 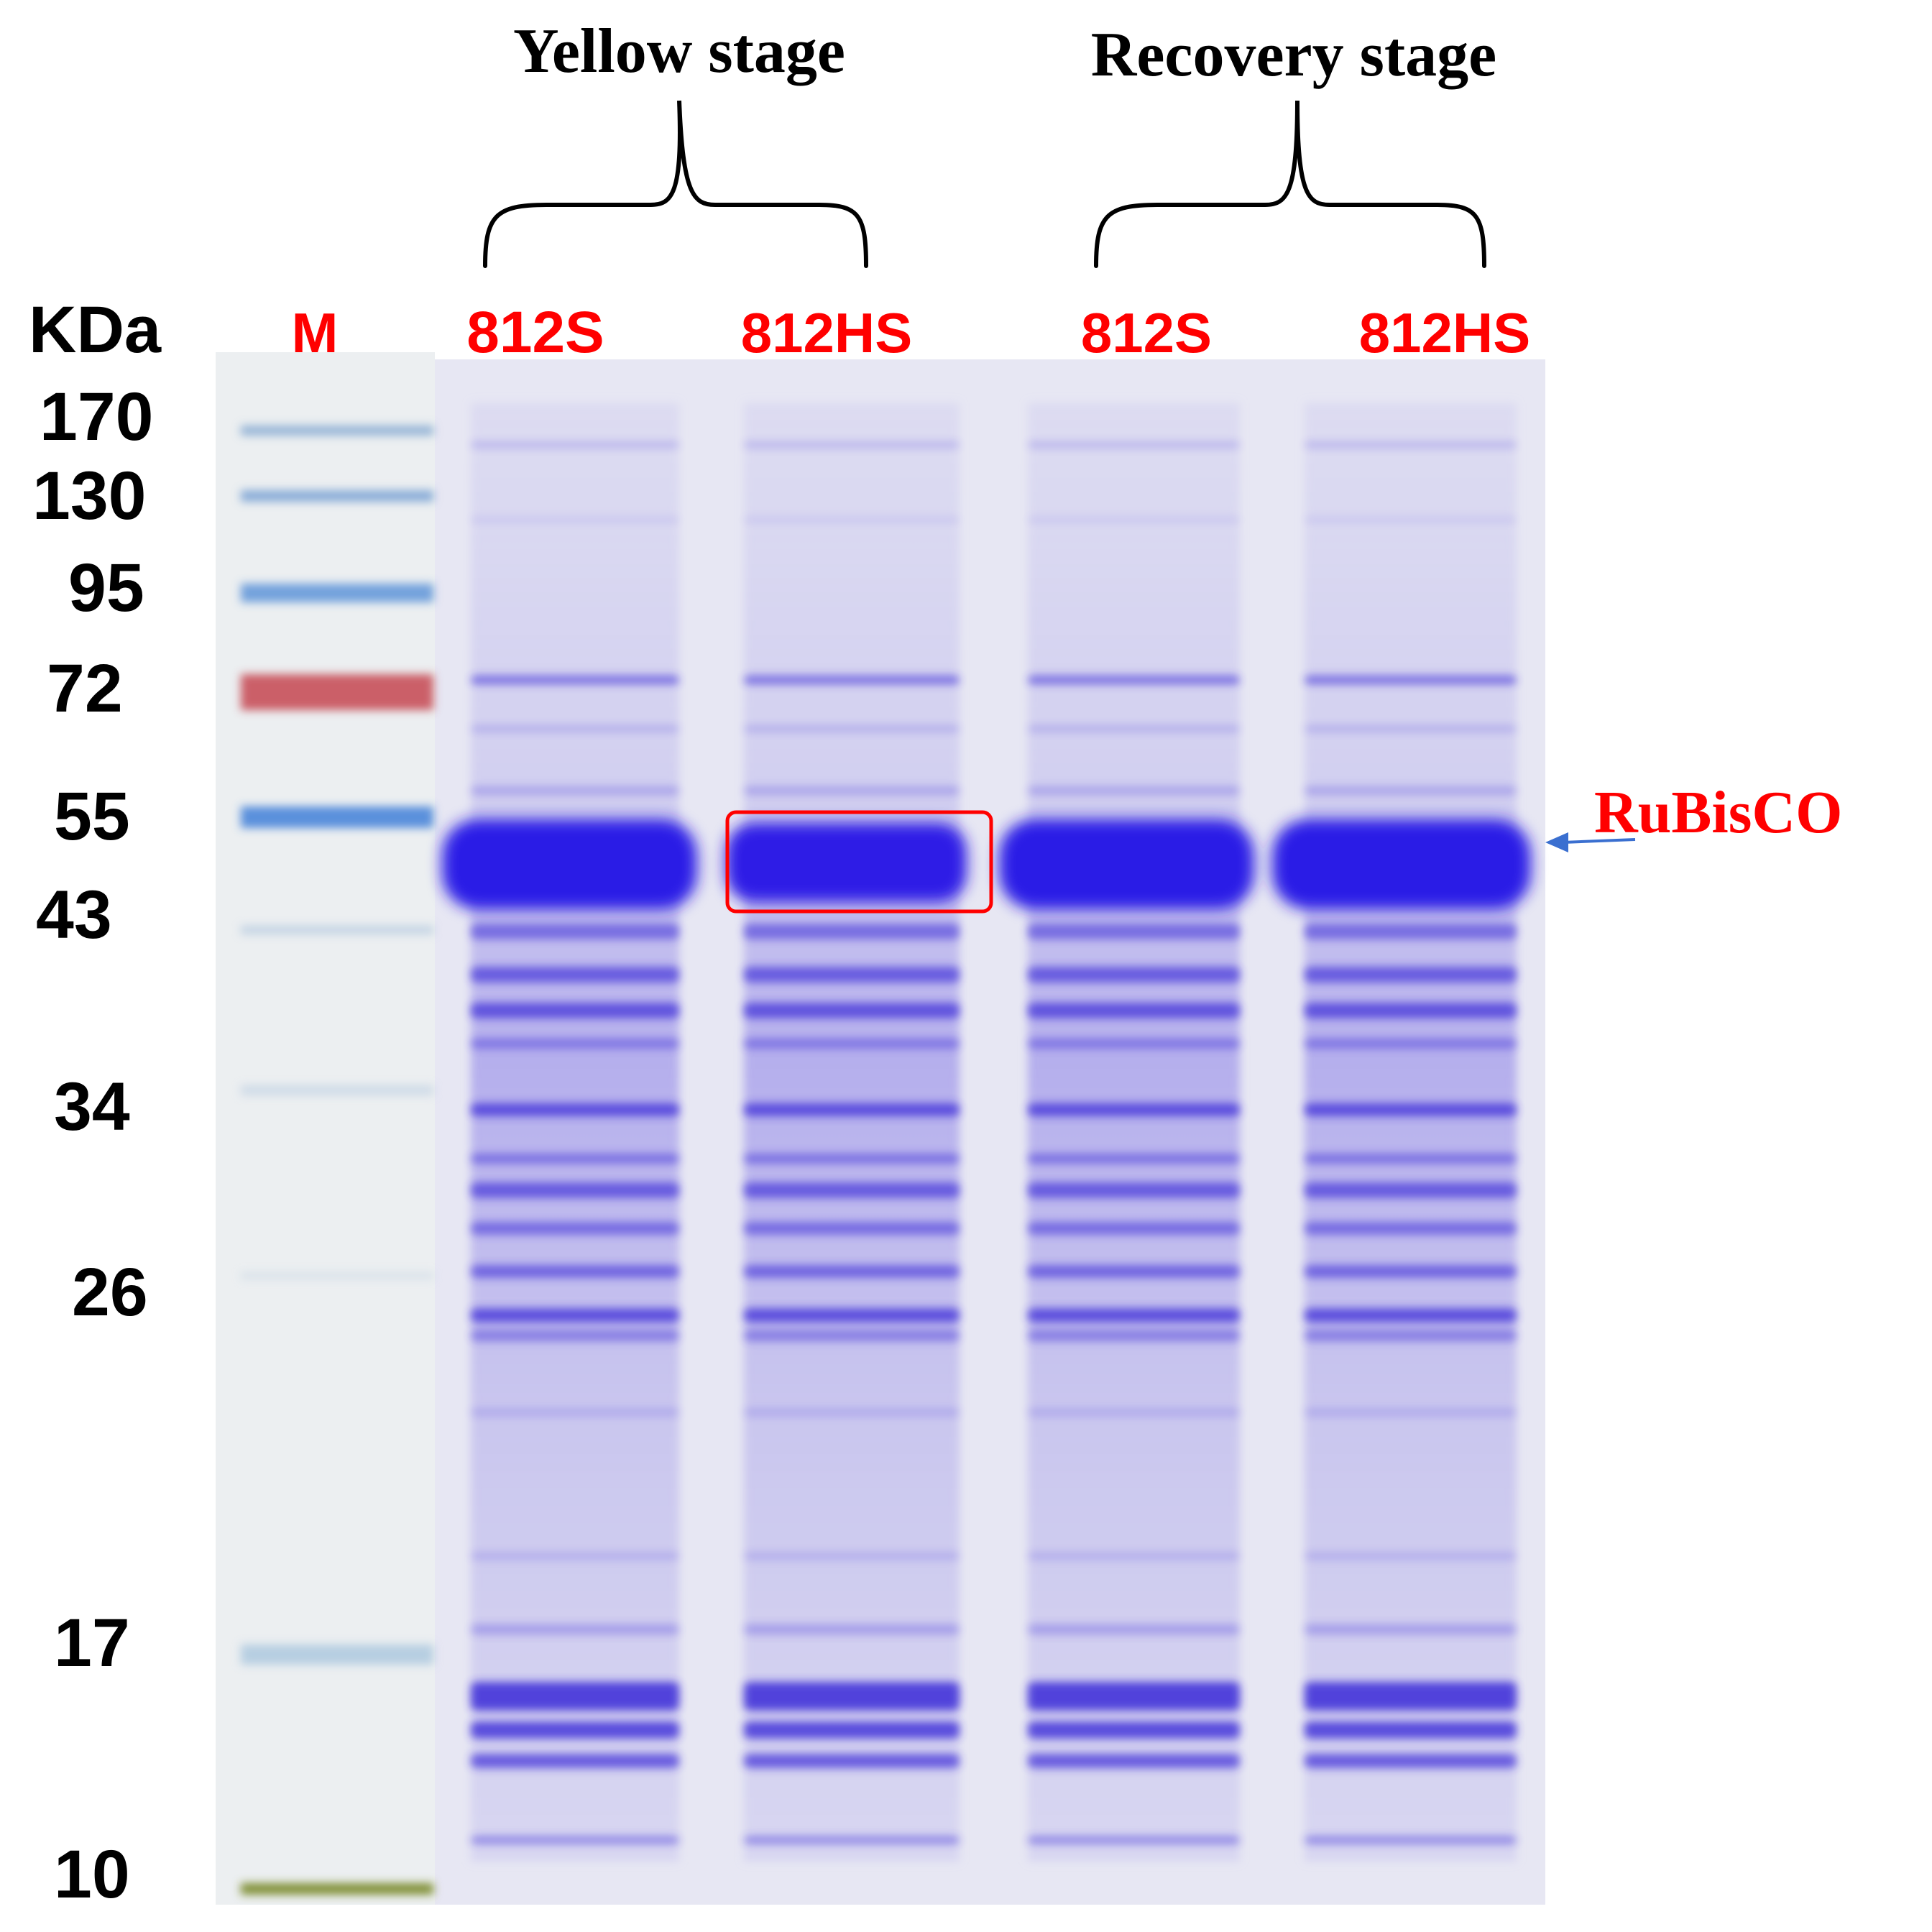 I want to click on lane-label-recovery-812s: 812S, so click(x=1146, y=332).